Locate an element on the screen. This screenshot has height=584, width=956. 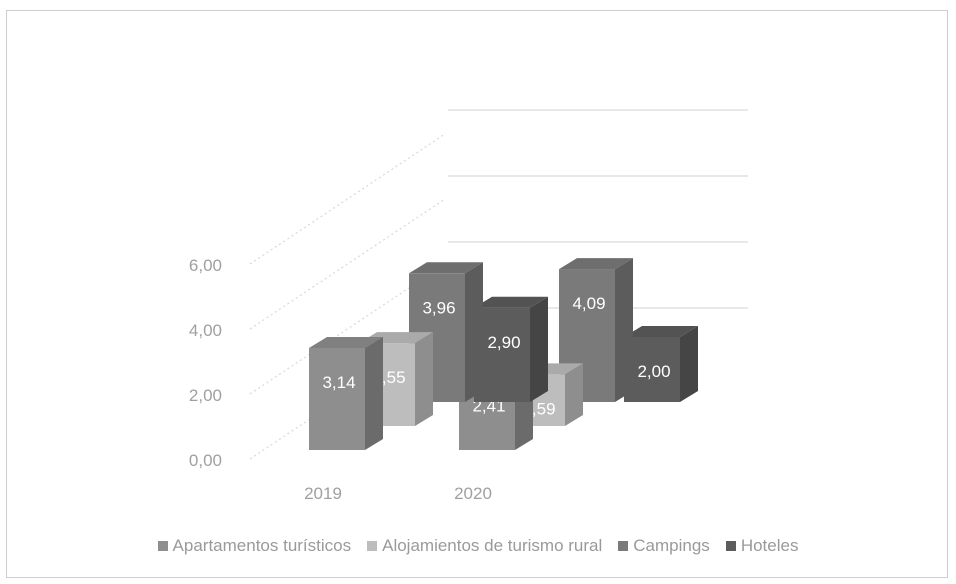
legend-item: Hoteles is located at coordinates (762, 546).